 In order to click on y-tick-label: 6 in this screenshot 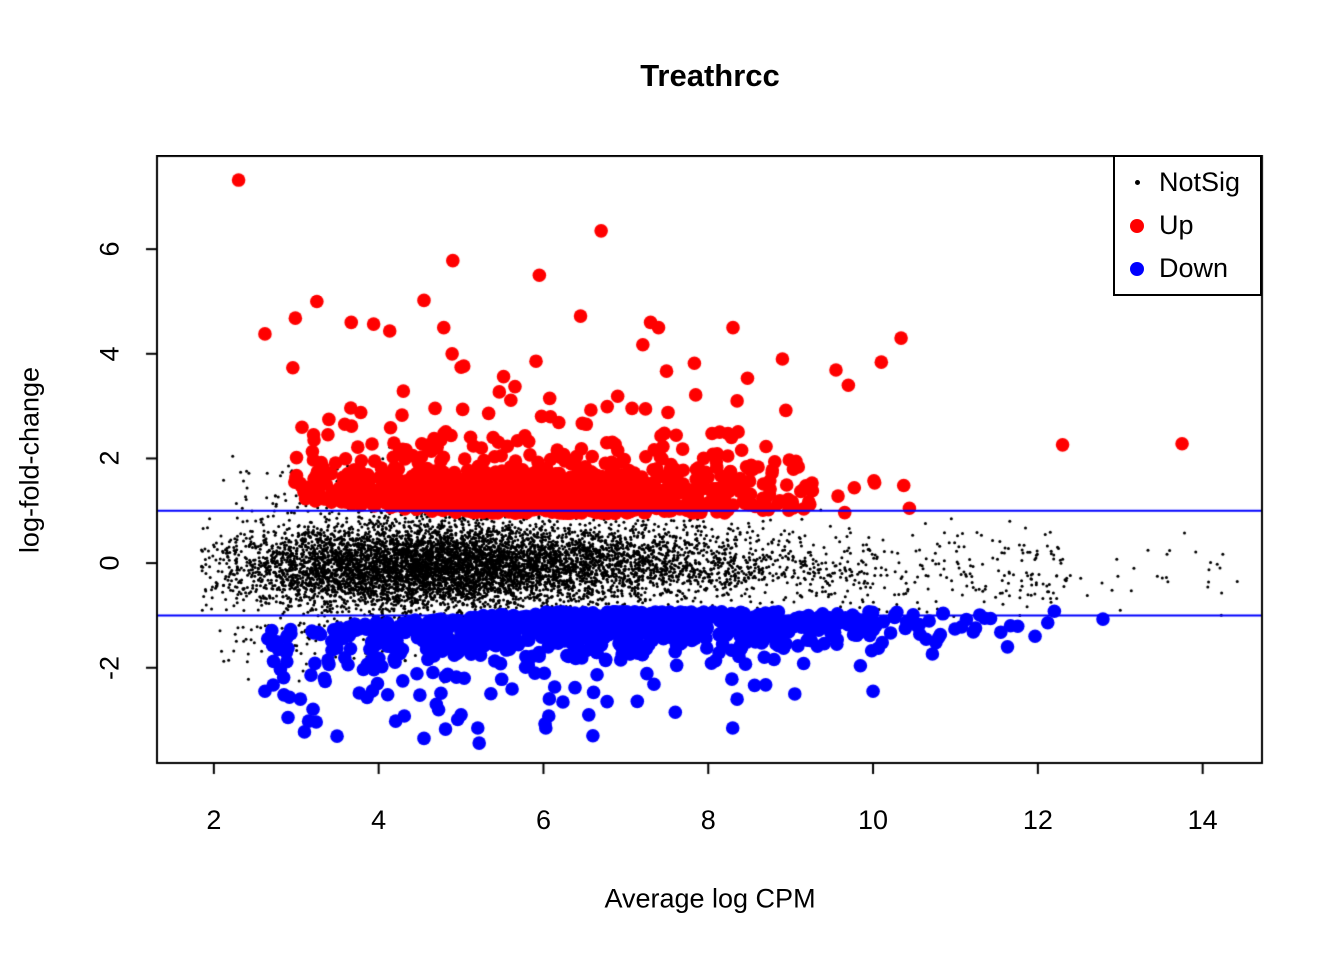, I will do `click(109, 249)`.